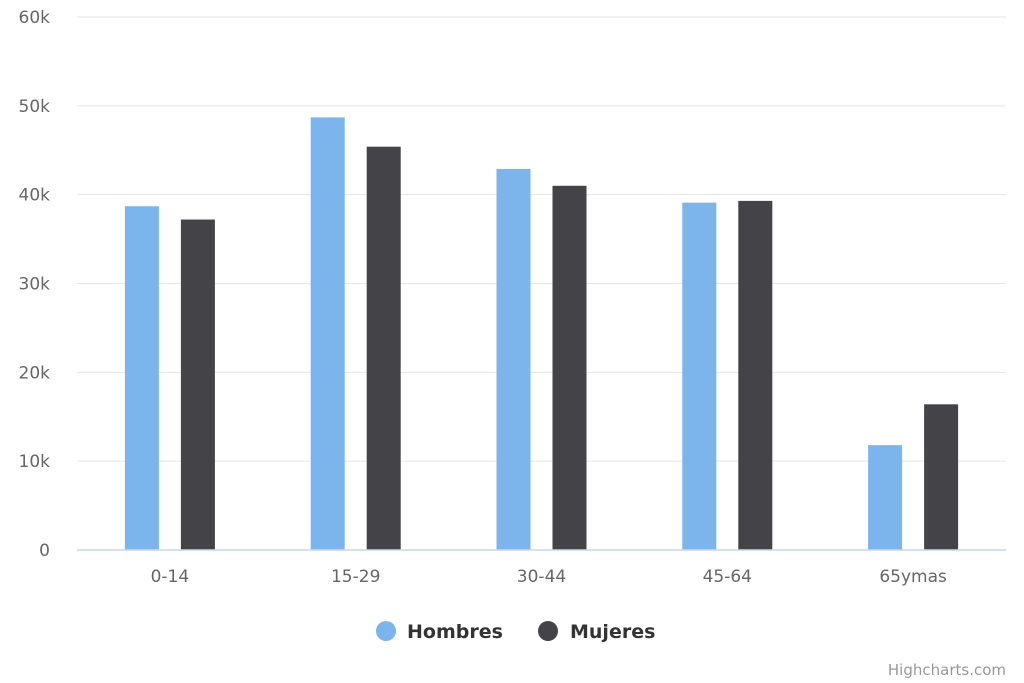 The height and width of the screenshot is (683, 1024). What do you see at coordinates (455, 632) in the screenshot?
I see `legend-label: Hombres` at bounding box center [455, 632].